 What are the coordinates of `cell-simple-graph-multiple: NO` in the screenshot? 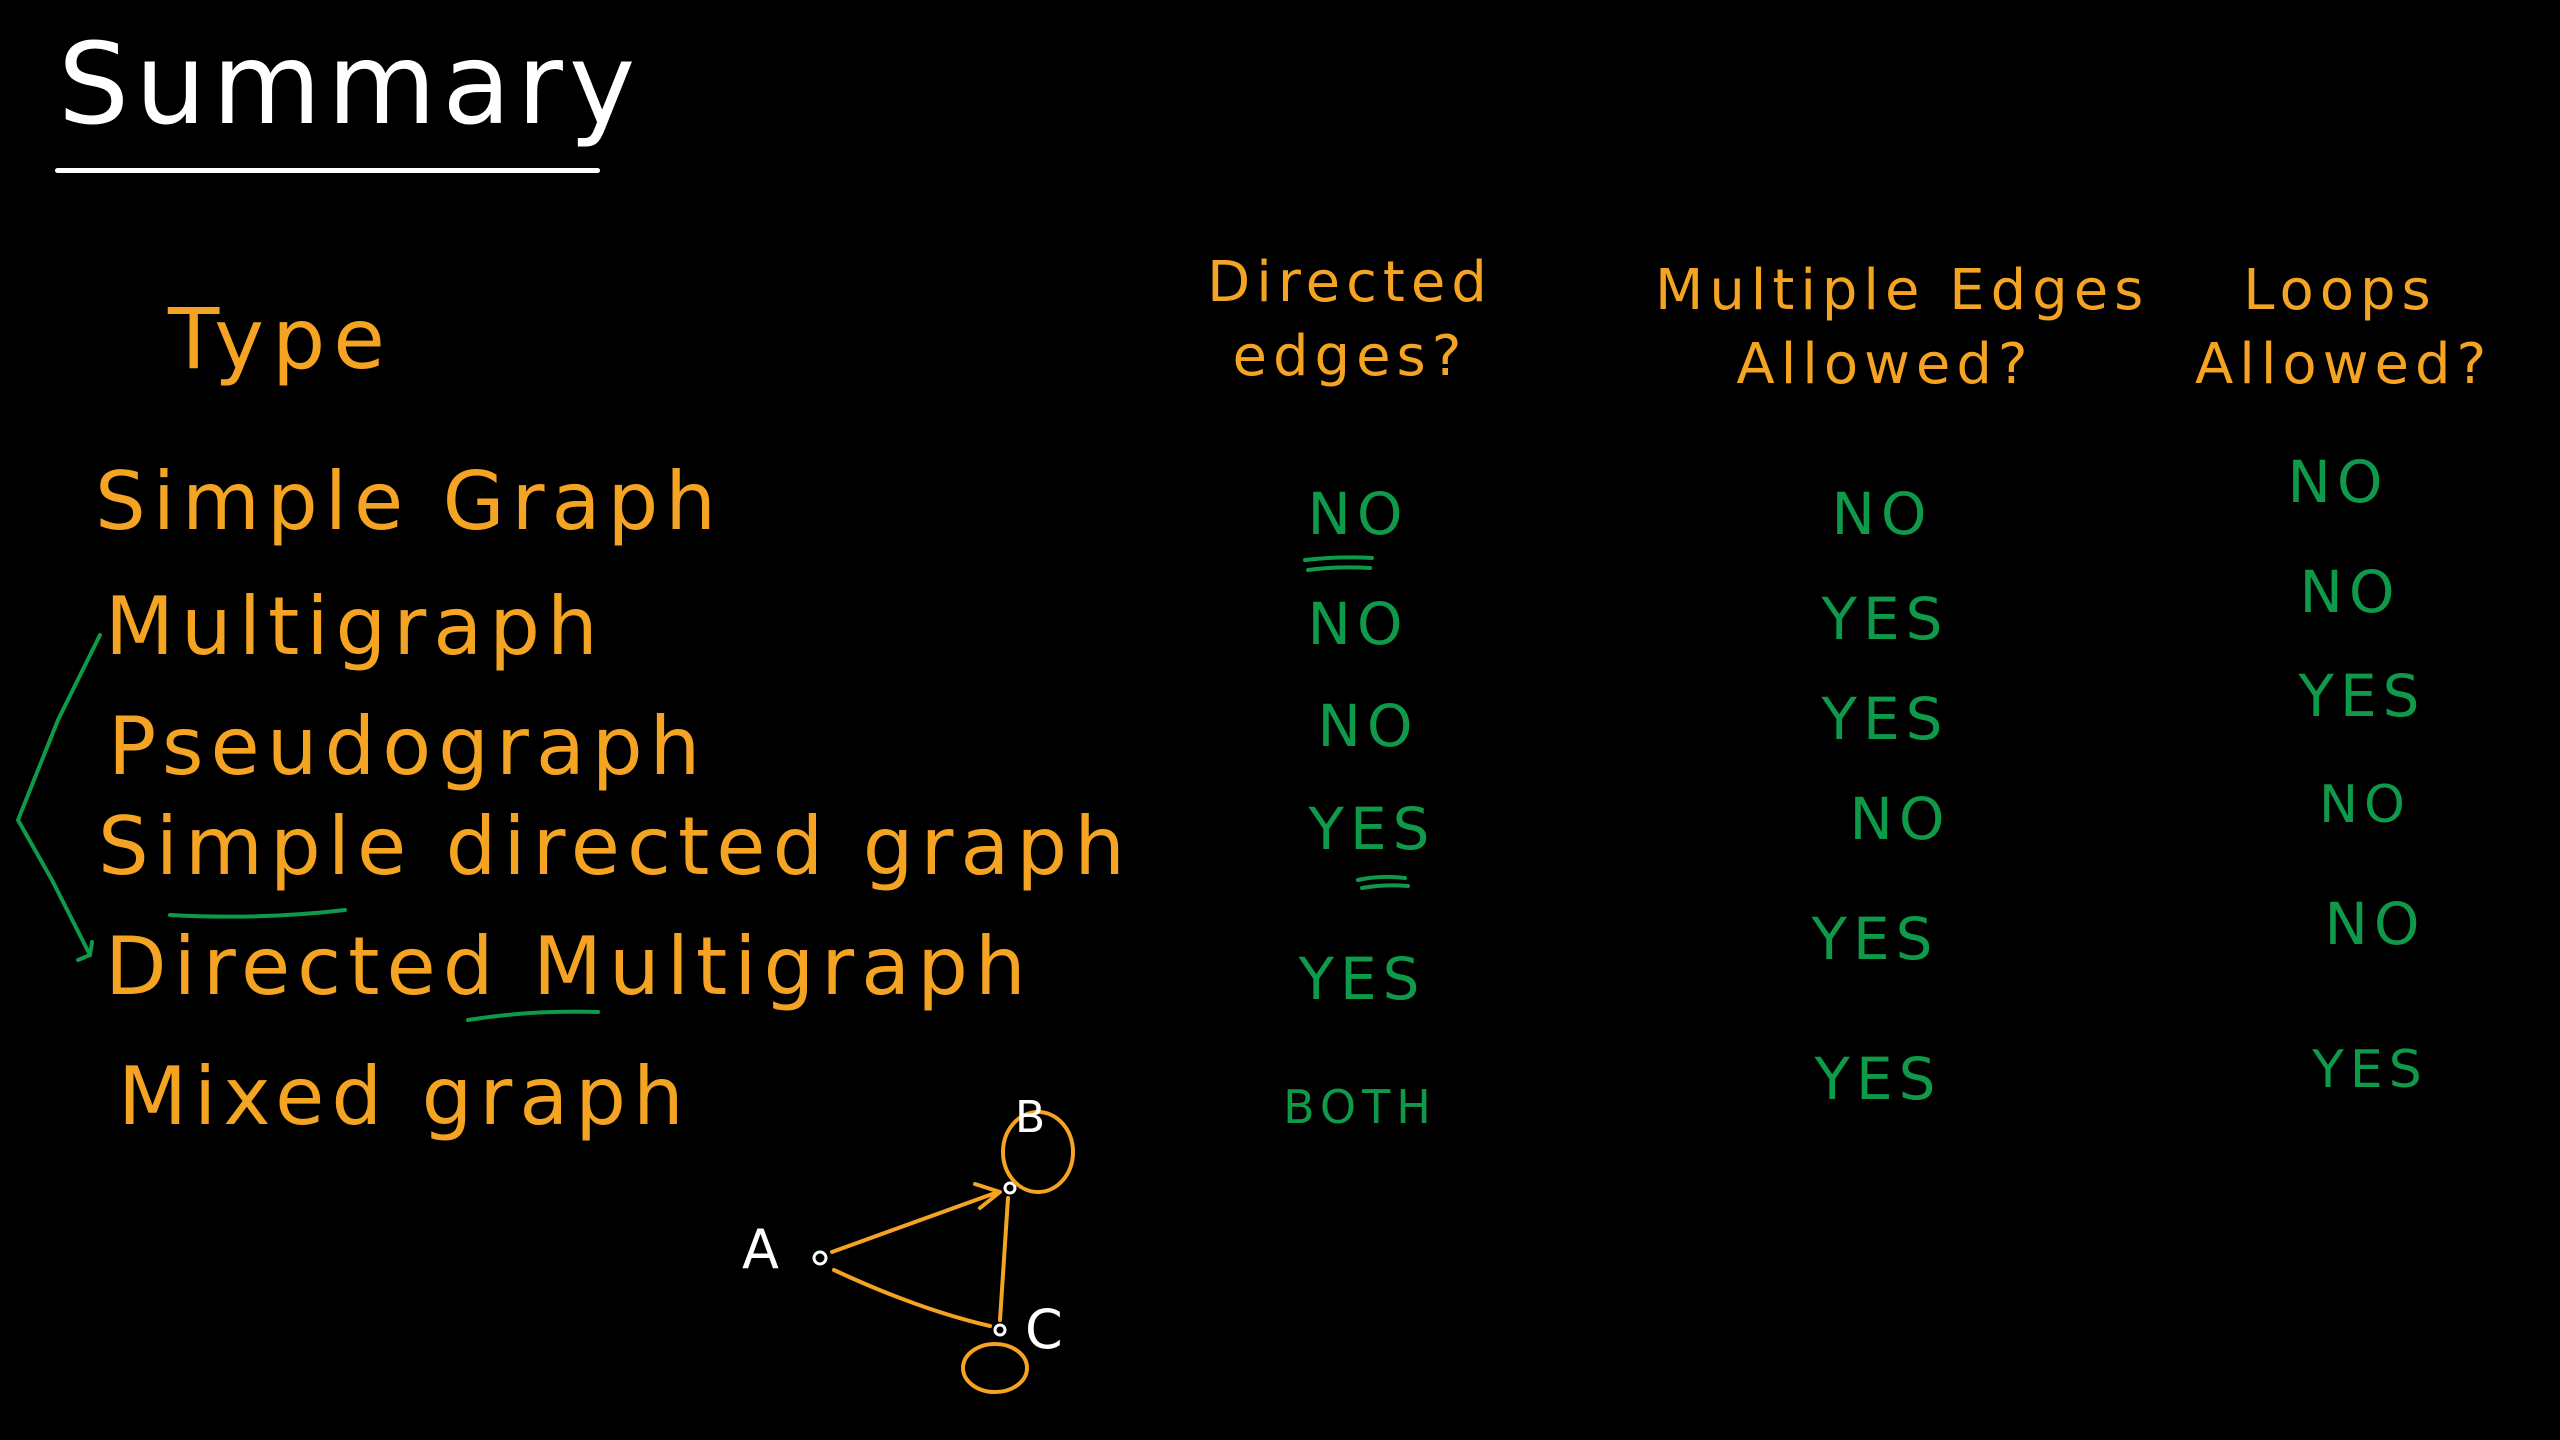 It's located at (1882, 514).